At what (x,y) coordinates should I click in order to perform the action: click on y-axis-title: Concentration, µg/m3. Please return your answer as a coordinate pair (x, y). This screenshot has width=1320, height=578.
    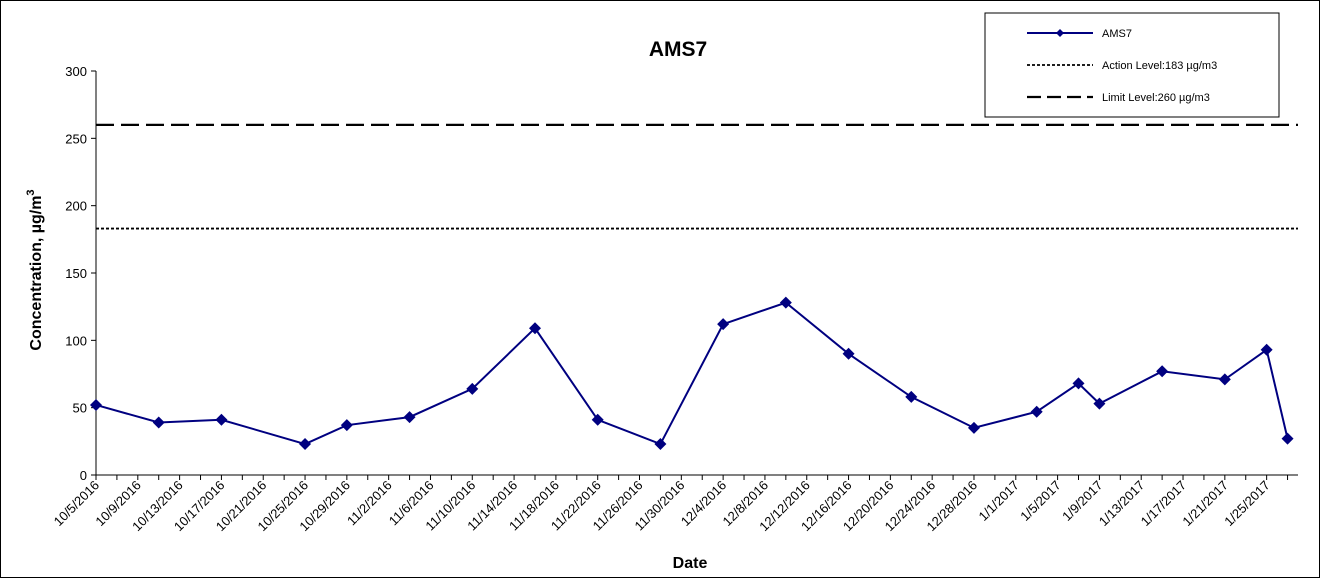
    Looking at the image, I should click on (35, 269).